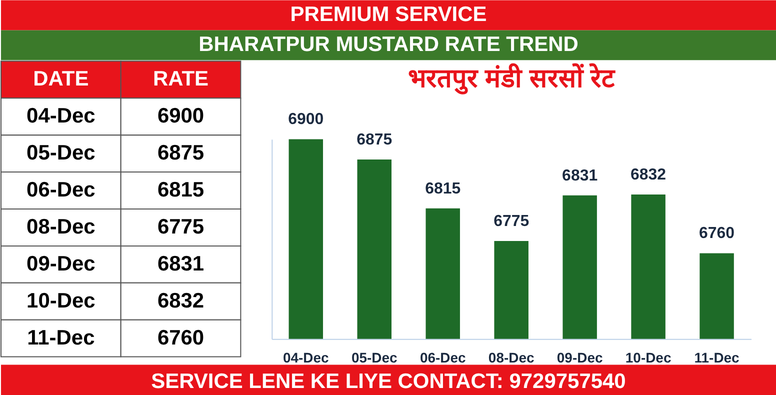 The image size is (776, 395). Describe the element at coordinates (388, 44) in the screenshot. I see `chart-subtitle: BHARATPUR MUSTARD RATE TREND` at that location.